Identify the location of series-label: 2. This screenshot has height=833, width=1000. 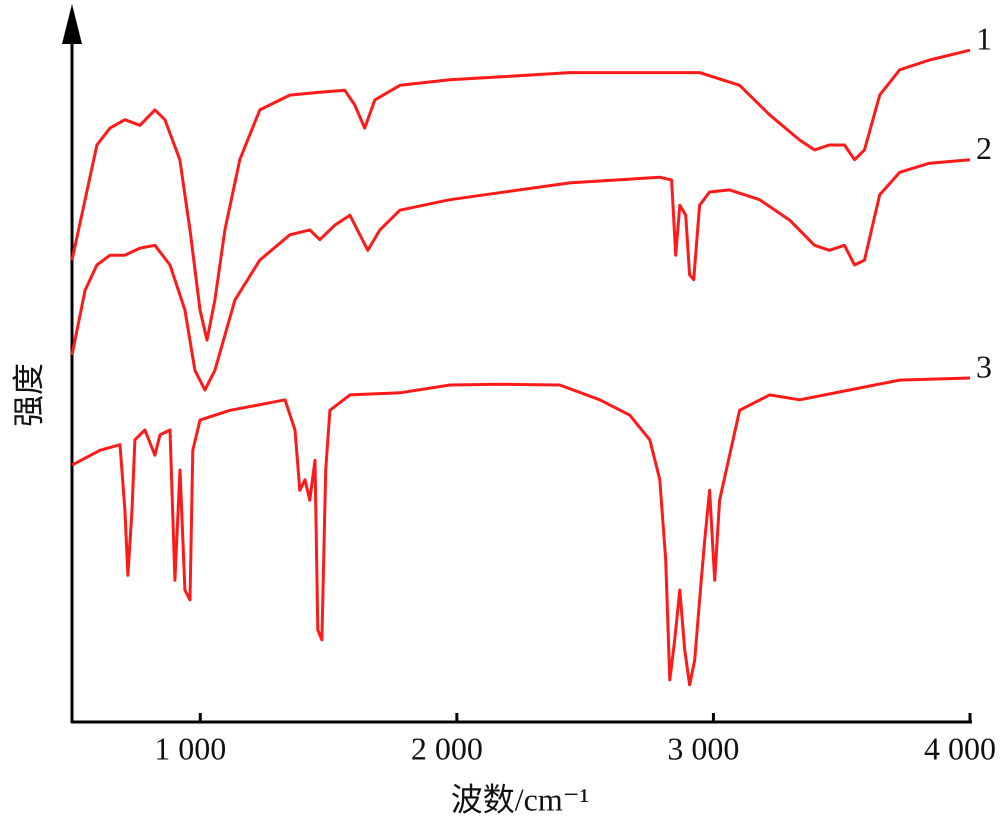
(984, 148).